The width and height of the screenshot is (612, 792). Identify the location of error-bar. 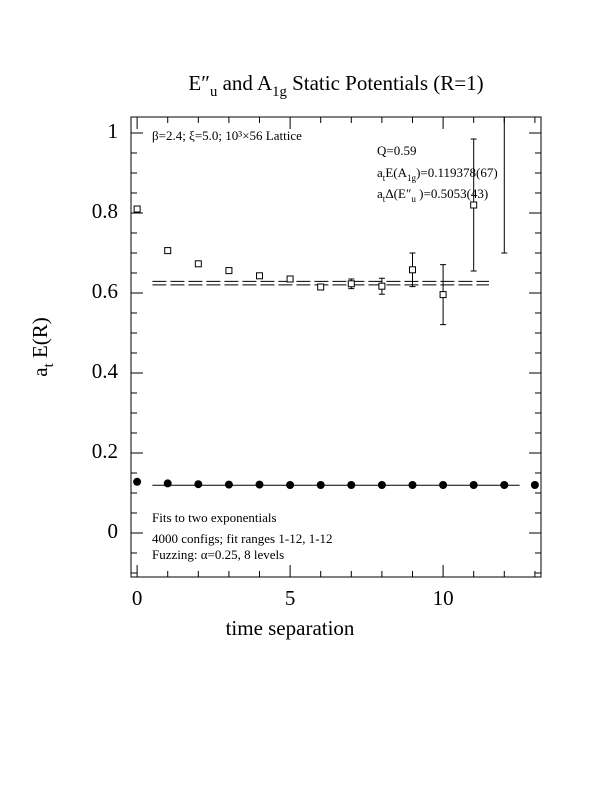
(504, 185).